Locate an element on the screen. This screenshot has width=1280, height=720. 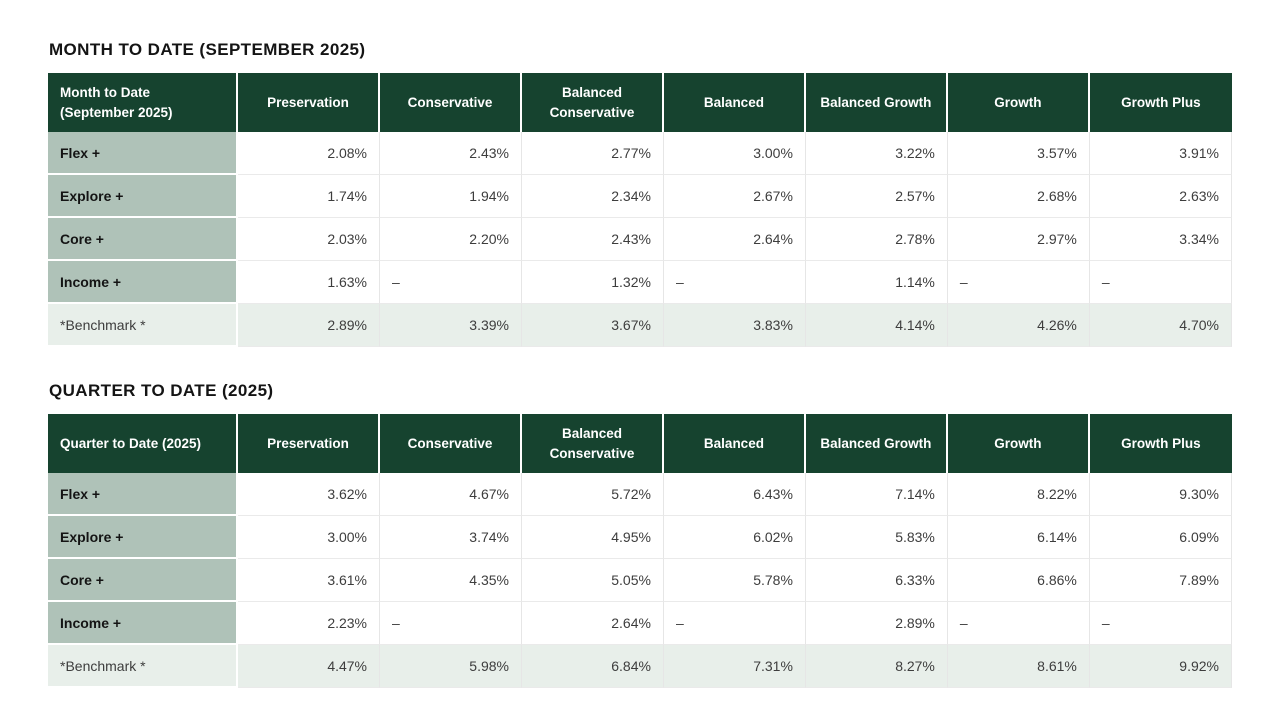
value-cell: 1.32% is located at coordinates (592, 282).